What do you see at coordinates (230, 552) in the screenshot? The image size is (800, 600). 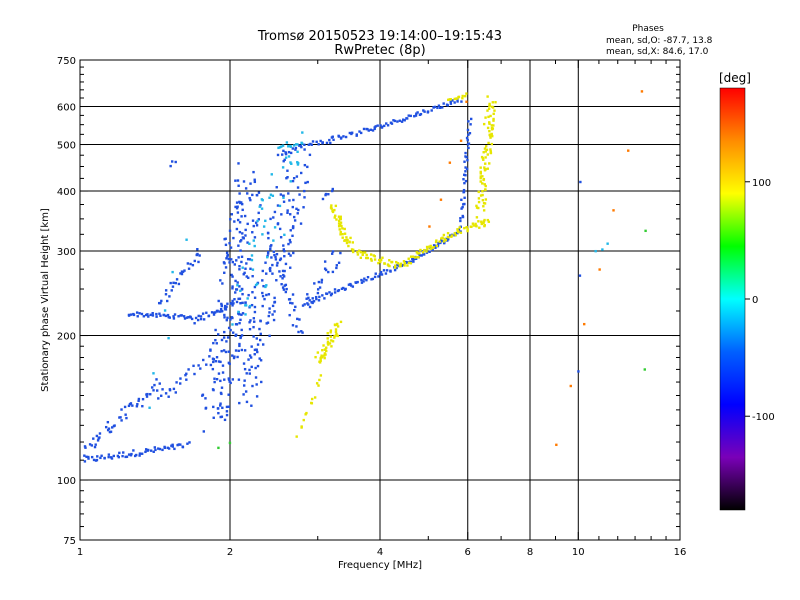 I see `x-tick-label: 2` at bounding box center [230, 552].